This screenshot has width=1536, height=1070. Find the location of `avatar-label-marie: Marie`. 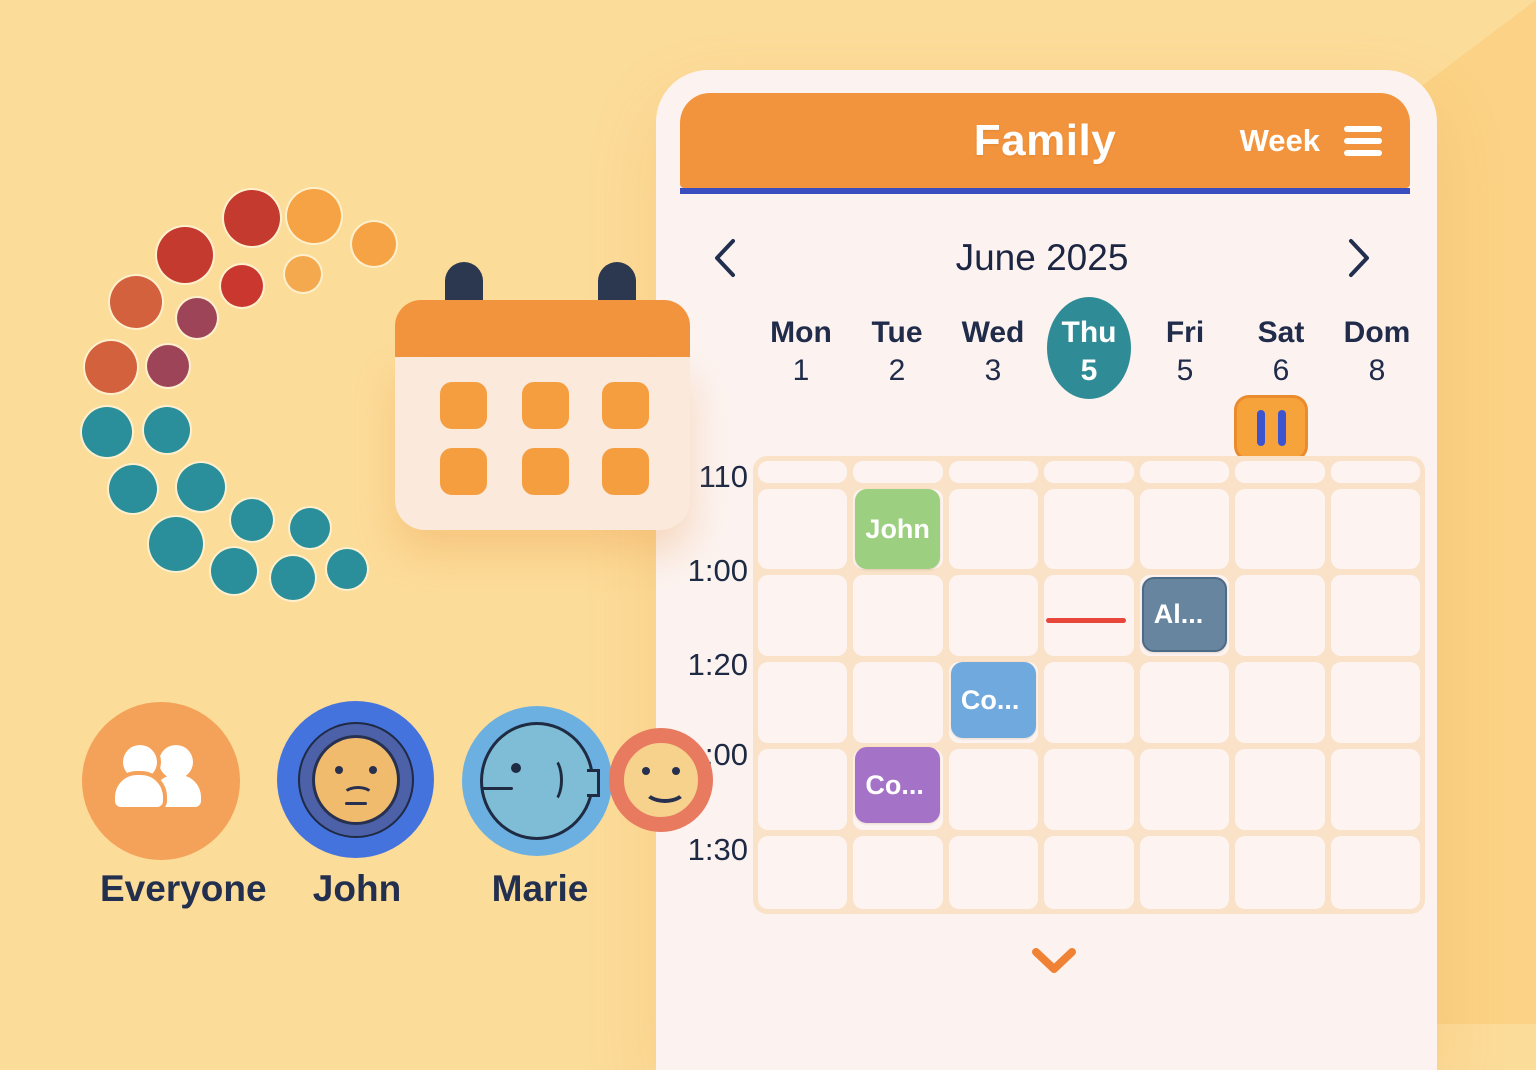

avatar-label-marie: Marie is located at coordinates (540, 888).